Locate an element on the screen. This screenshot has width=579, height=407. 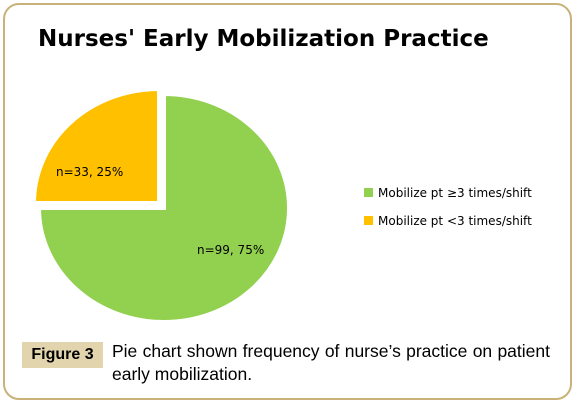
figure-label-badge: Figure 3 is located at coordinates (62, 355).